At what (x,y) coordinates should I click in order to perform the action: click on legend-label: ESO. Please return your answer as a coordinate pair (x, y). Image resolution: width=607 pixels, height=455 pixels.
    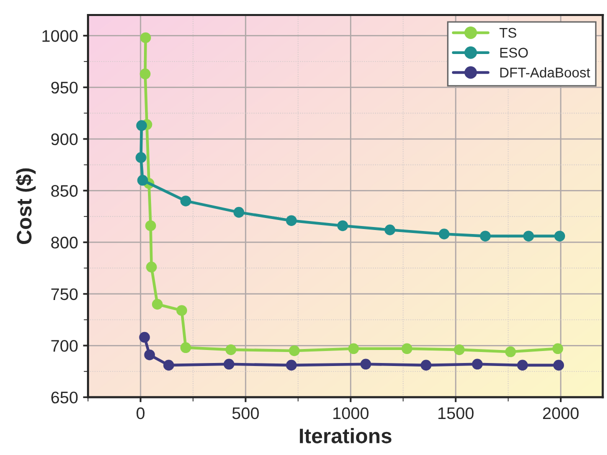
    Looking at the image, I should click on (514, 53).